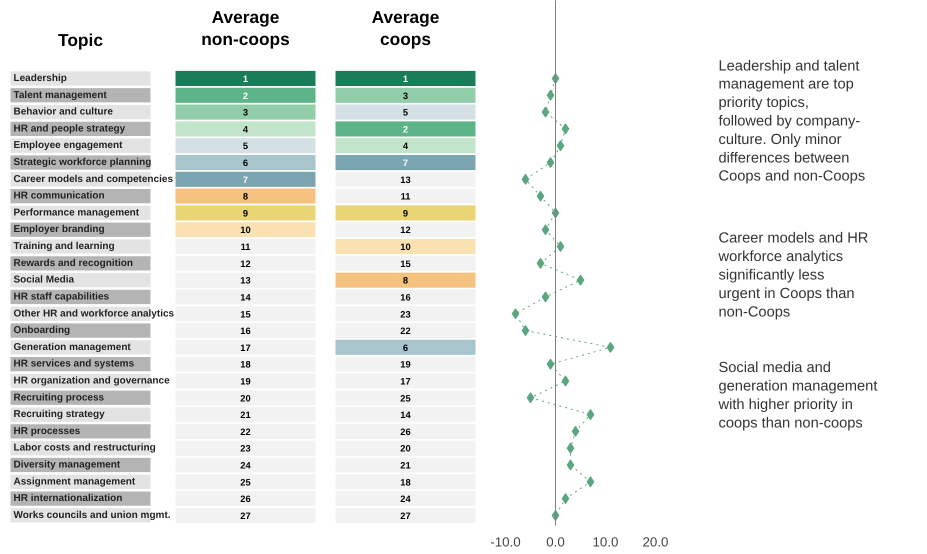 This screenshot has width=927, height=554. I want to click on y-tick-label: Employee engagement, so click(69, 146).